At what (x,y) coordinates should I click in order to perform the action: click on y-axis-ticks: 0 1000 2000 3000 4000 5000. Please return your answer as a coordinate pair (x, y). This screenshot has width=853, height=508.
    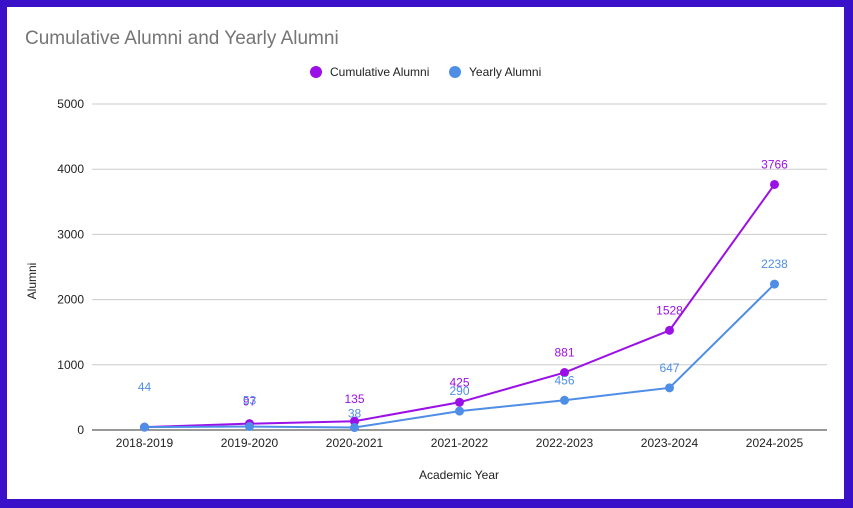
    Looking at the image, I should click on (70, 267).